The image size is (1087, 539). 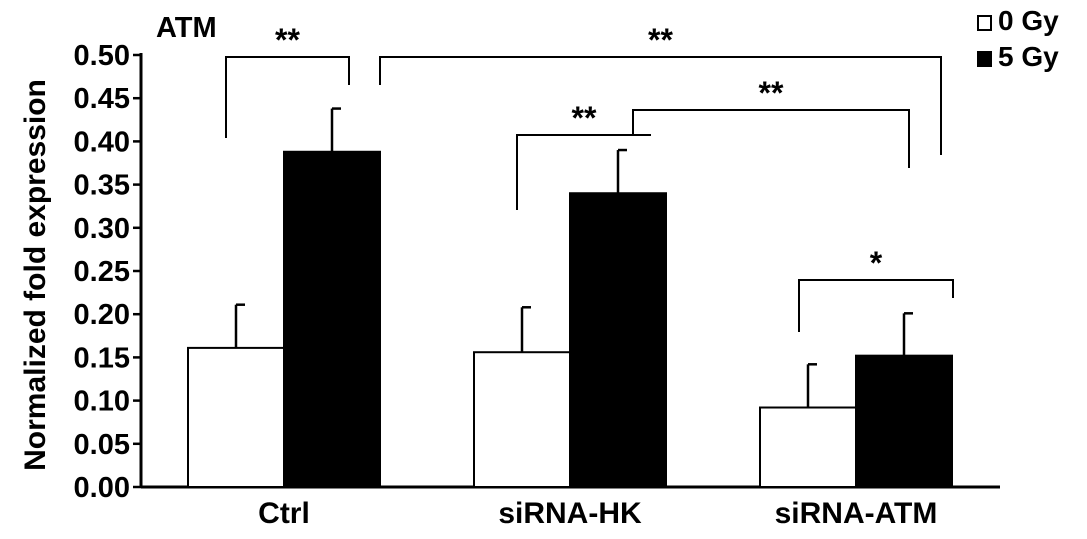 What do you see at coordinates (102, 272) in the screenshot?
I see `y-tick-label: 0.25` at bounding box center [102, 272].